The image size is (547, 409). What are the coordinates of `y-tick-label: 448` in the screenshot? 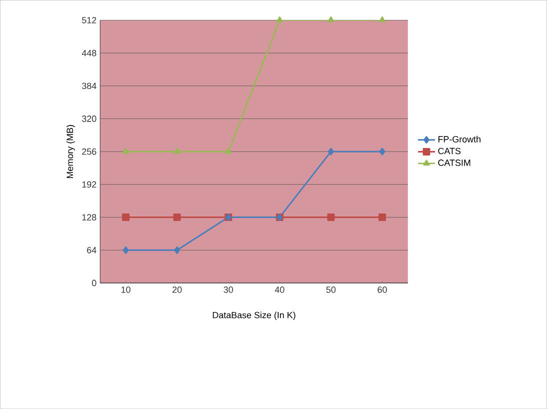 It's located at (89, 53).